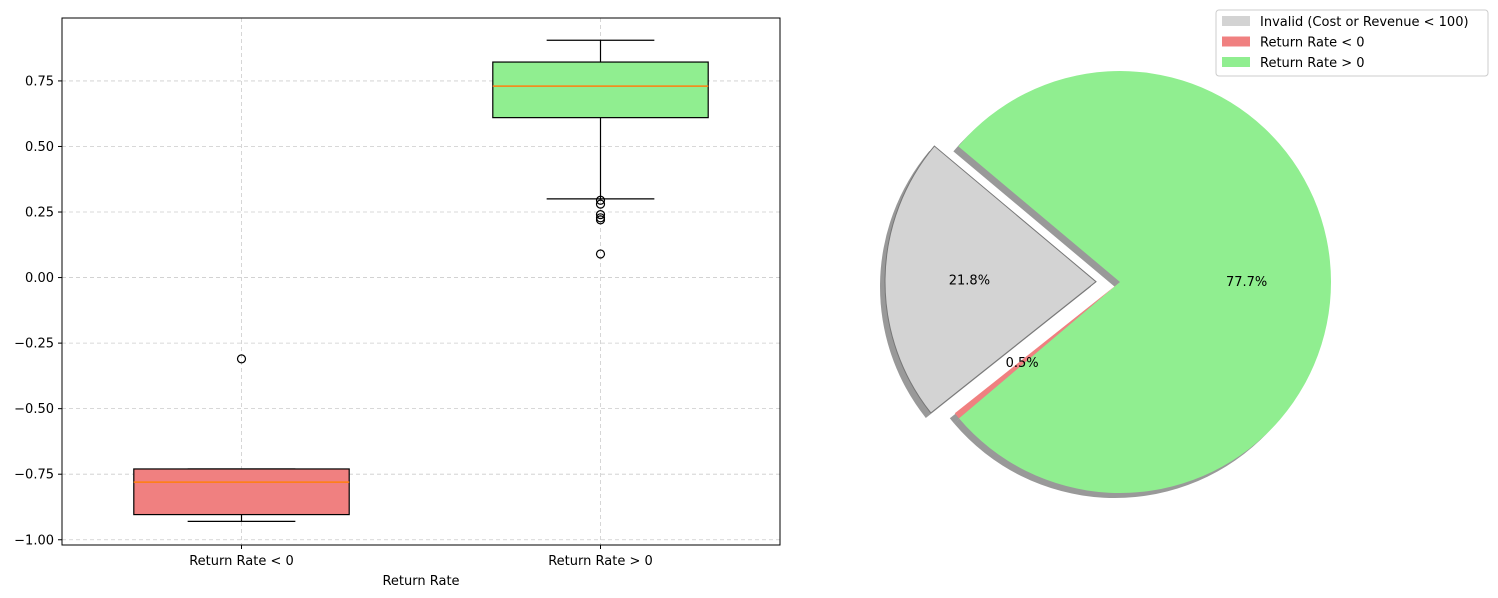 The width and height of the screenshot is (1498, 598). I want to click on pie-labels: 21.8% 0.5% 77.7%, so click(1108, 322).